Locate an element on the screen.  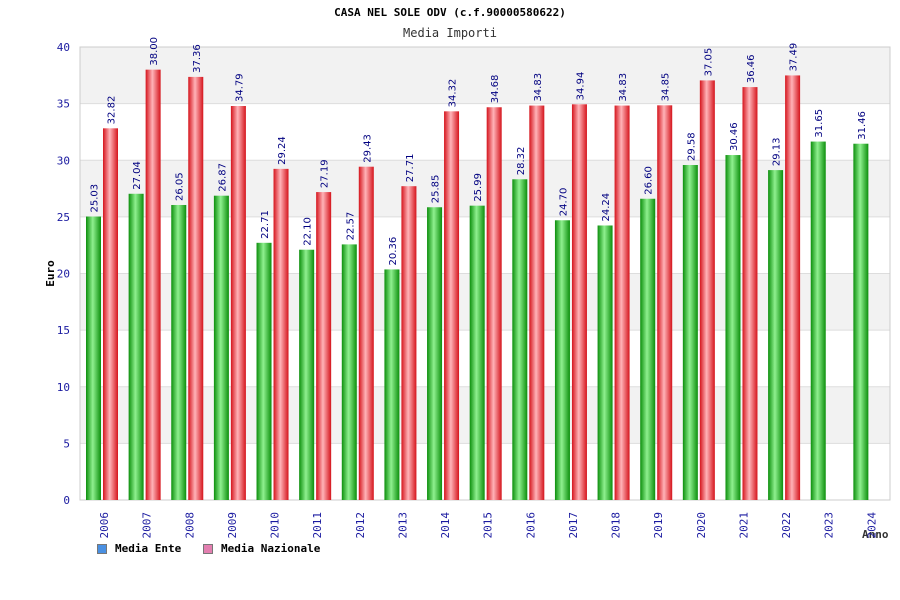
bar-value-label: 29.24 is located at coordinates (282, 150).